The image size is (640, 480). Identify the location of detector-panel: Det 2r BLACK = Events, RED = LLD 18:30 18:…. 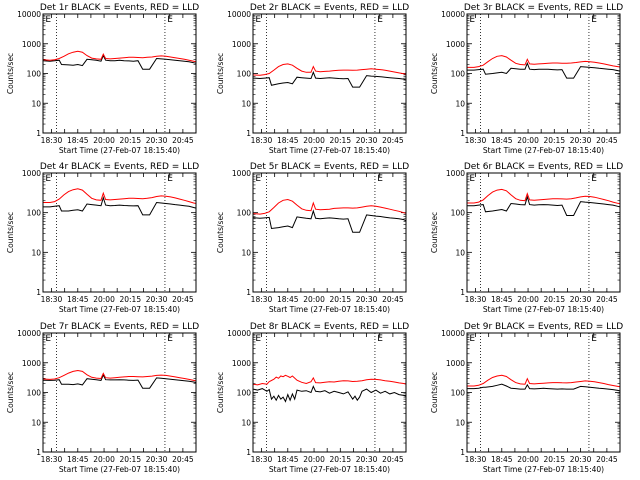
(312, 79).